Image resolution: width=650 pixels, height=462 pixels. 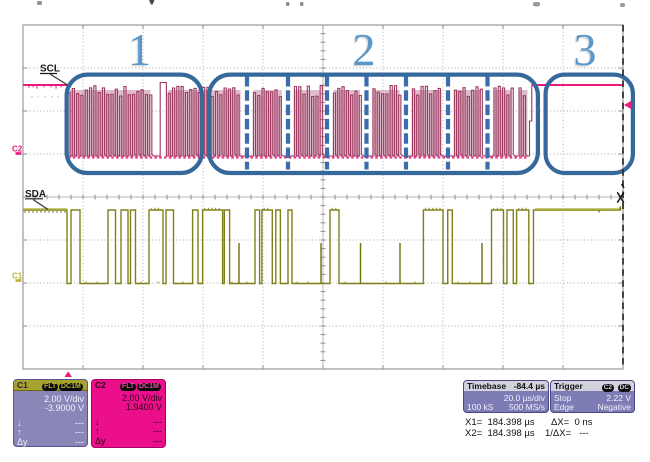 What do you see at coordinates (17, 149) in the screenshot?
I see `svg-text: C2` at bounding box center [17, 149].